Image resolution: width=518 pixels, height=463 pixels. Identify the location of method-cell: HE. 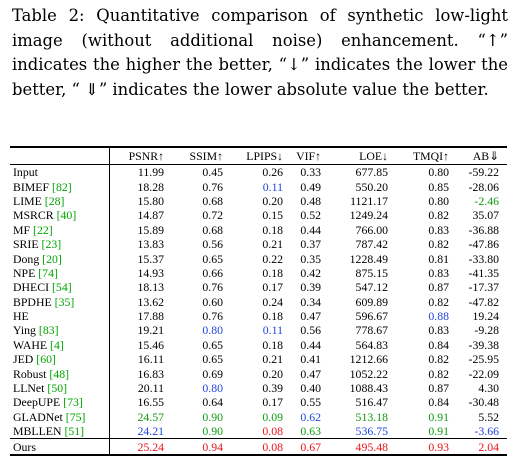
(59, 316).